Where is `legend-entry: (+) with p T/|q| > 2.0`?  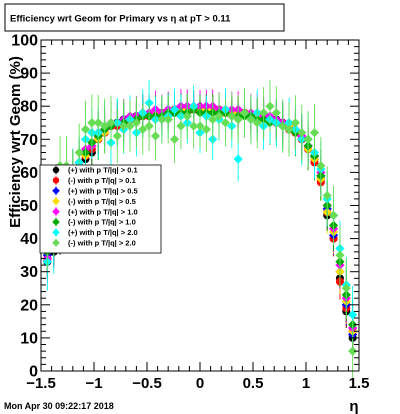
legend-entry: (+) with p T/|q| > 2.0 is located at coordinates (95, 232).